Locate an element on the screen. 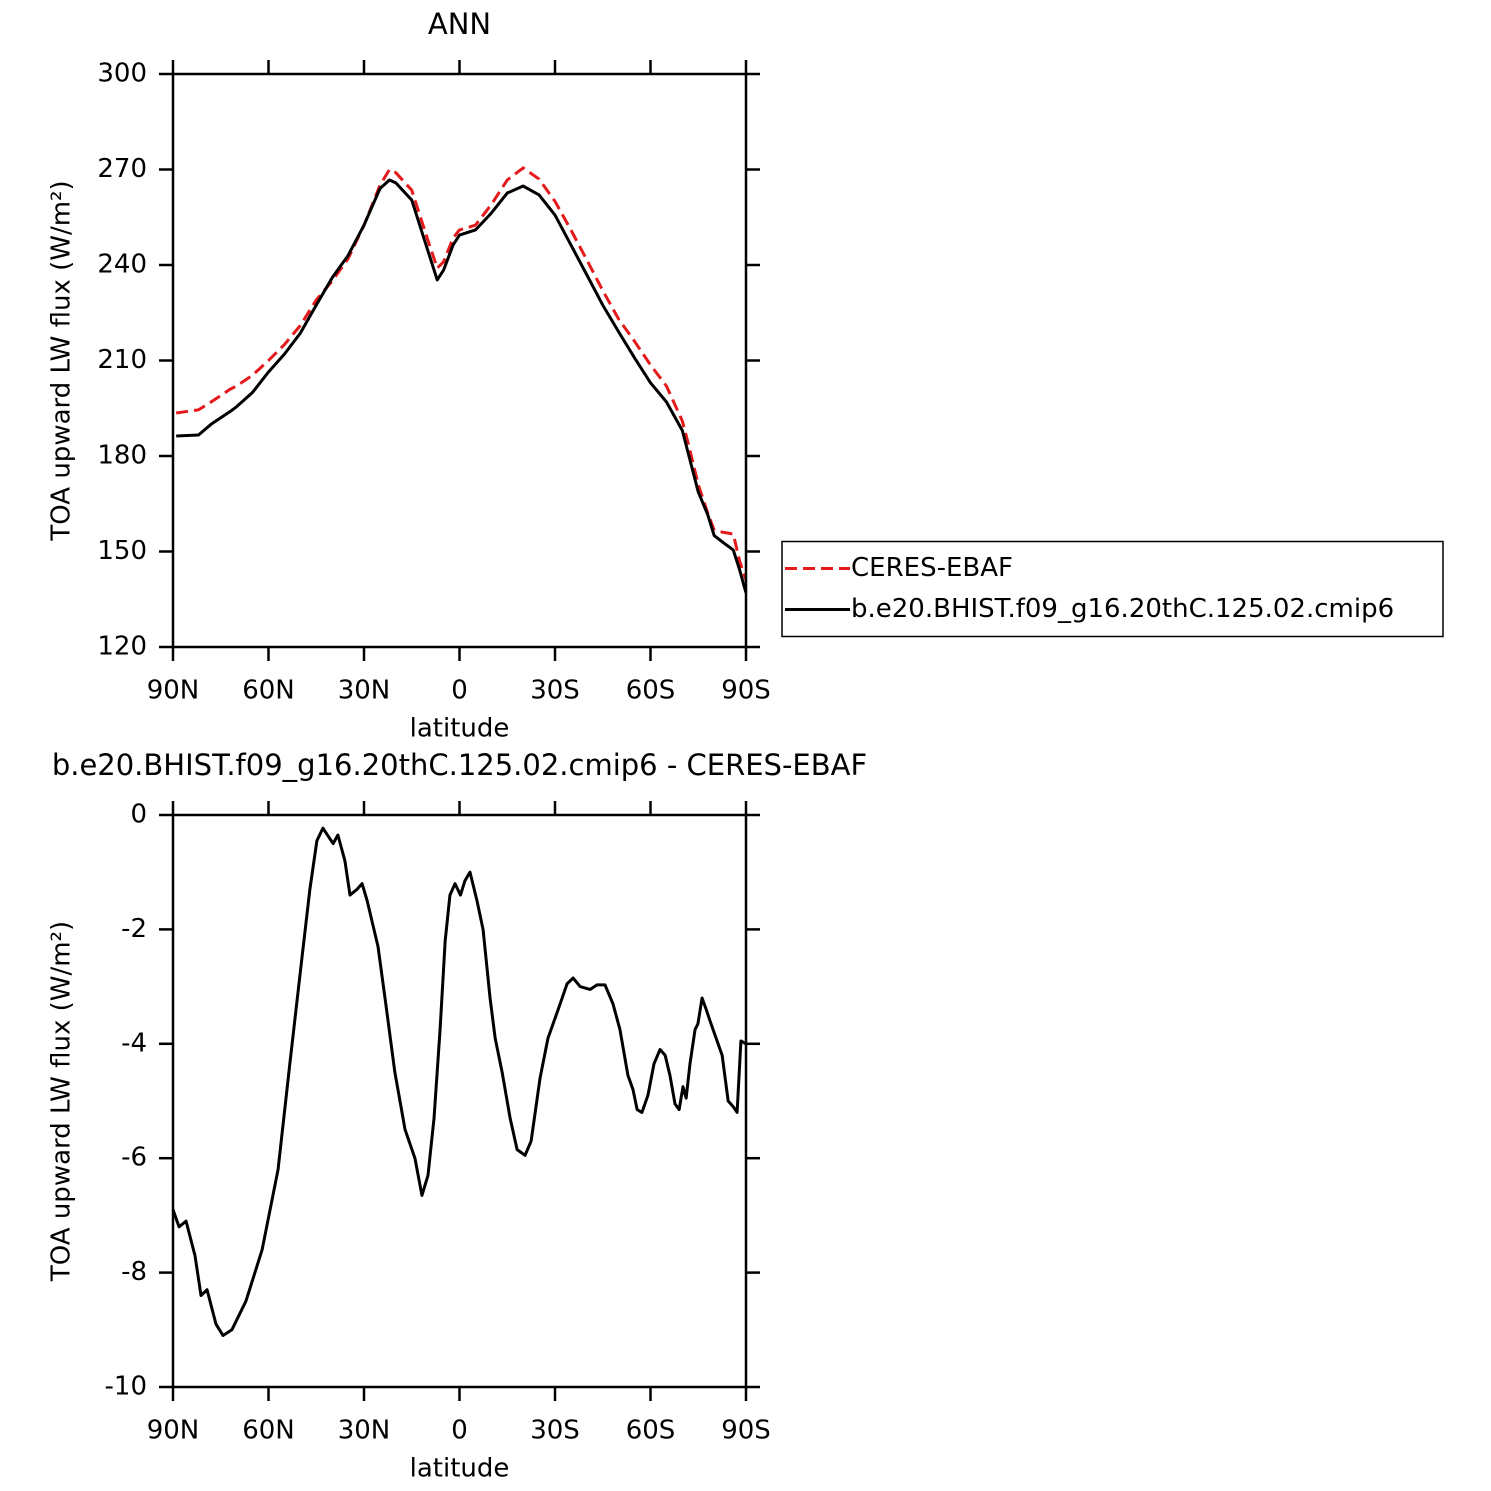 The image size is (1491, 1491). y-tick-label: 0 is located at coordinates (138, 815).